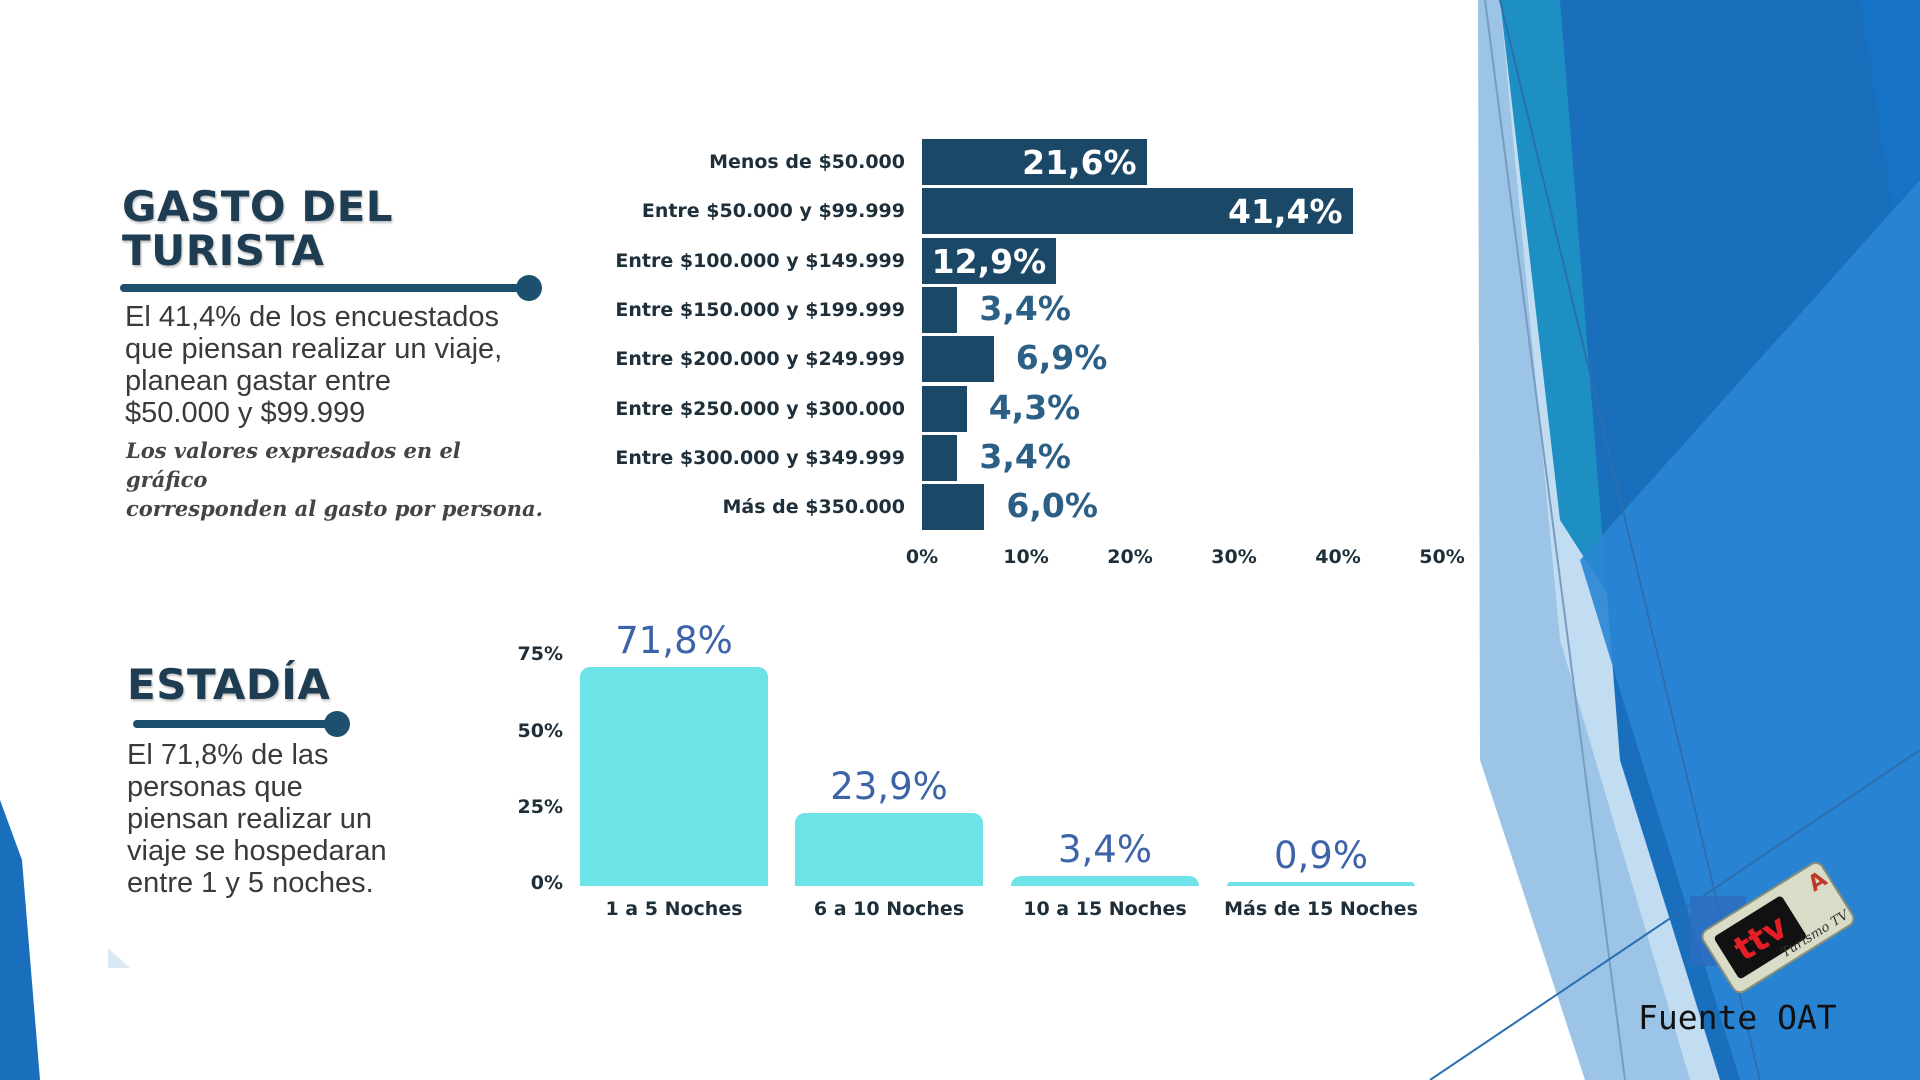 Image resolution: width=1920 pixels, height=1080 pixels. Describe the element at coordinates (674, 640) in the screenshot. I see `bar-value-label: 71,8%` at that location.